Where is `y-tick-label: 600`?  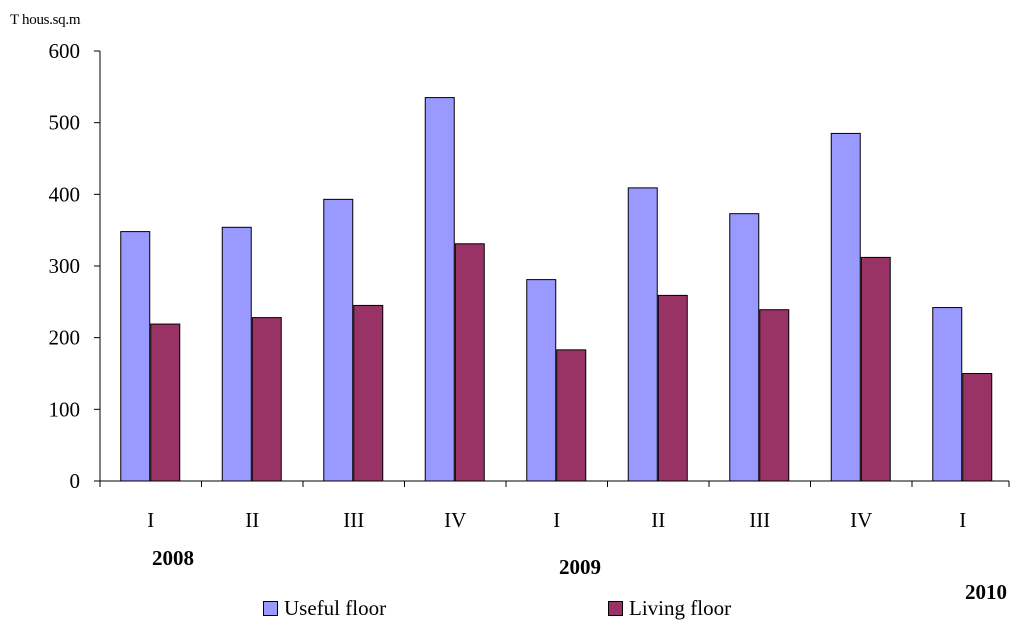
y-tick-label: 600 is located at coordinates (65, 51).